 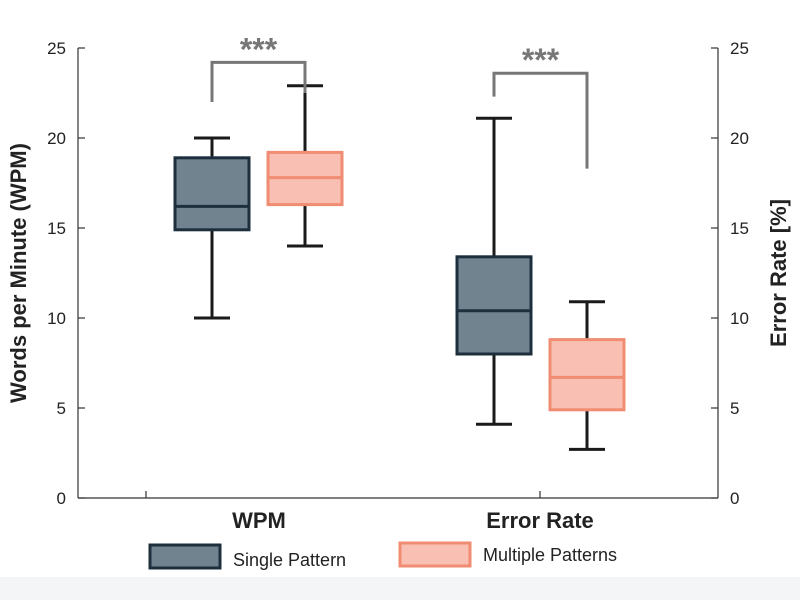 I want to click on right-tick-label: 15, so click(x=739, y=228).